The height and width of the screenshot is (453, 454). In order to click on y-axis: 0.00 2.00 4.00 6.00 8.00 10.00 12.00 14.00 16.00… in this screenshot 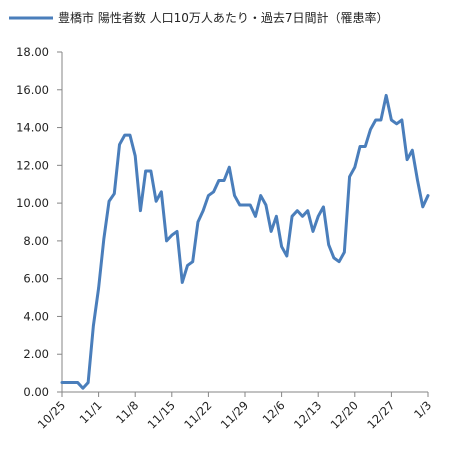, I will do `click(39, 222)`.